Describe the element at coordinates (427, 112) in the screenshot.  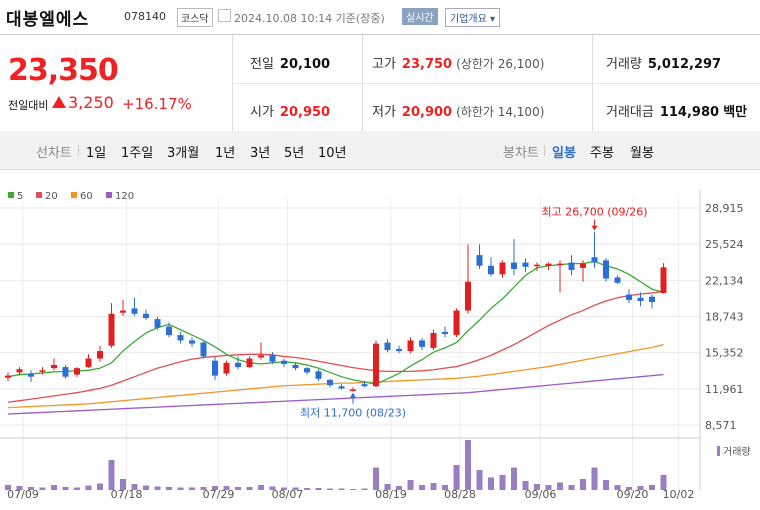
I see `low-value: 20,900` at that location.